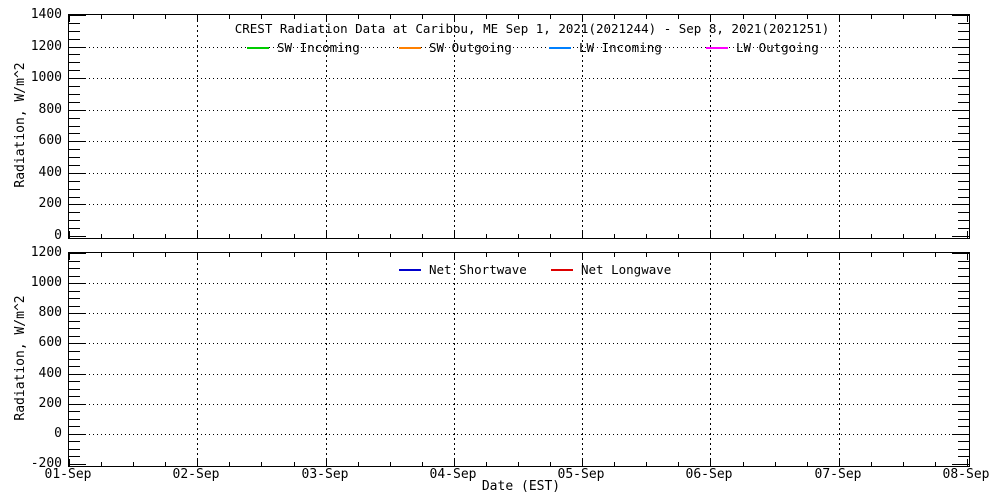 Image resolution: width=1000 pixels, height=500 pixels. I want to click on legend-label-sw-outgoing: SW Outgoing, so click(470, 47).